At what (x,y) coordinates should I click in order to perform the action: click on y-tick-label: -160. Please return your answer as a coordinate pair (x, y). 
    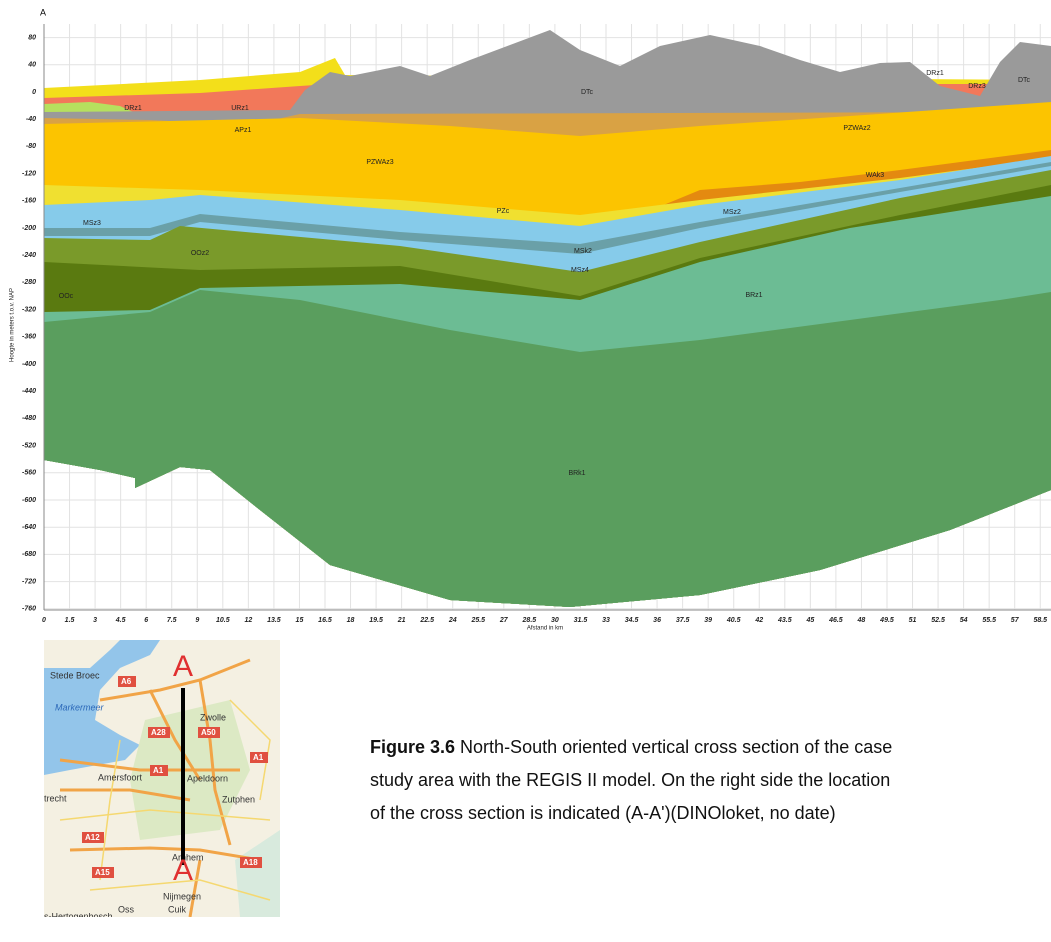
    Looking at the image, I should click on (29, 201).